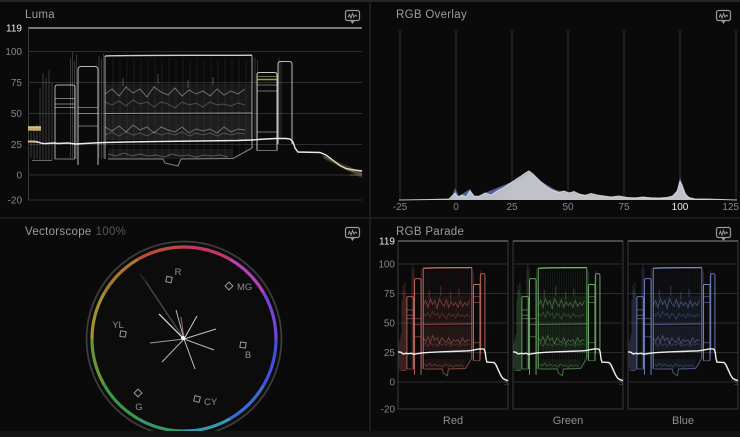 The image size is (740, 437). What do you see at coordinates (19, 176) in the screenshot?
I see `luma-scale-0: 0` at bounding box center [19, 176].